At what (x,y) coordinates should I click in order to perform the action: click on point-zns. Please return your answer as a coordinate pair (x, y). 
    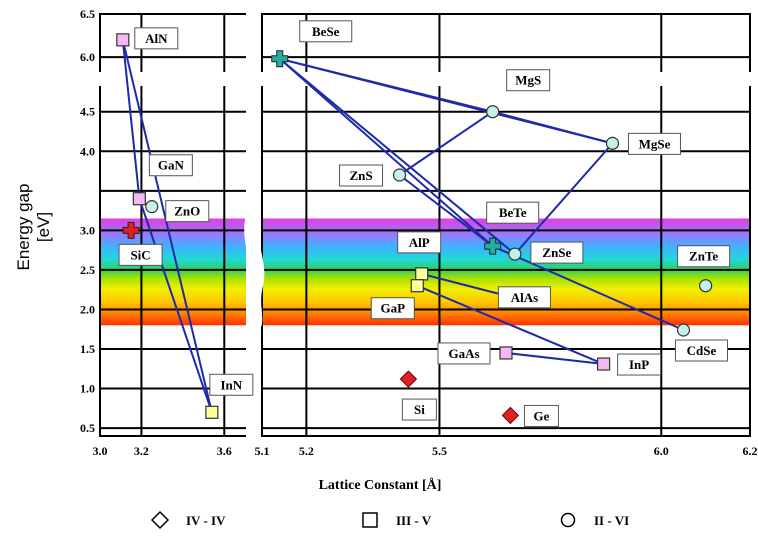
    Looking at the image, I should click on (399, 175).